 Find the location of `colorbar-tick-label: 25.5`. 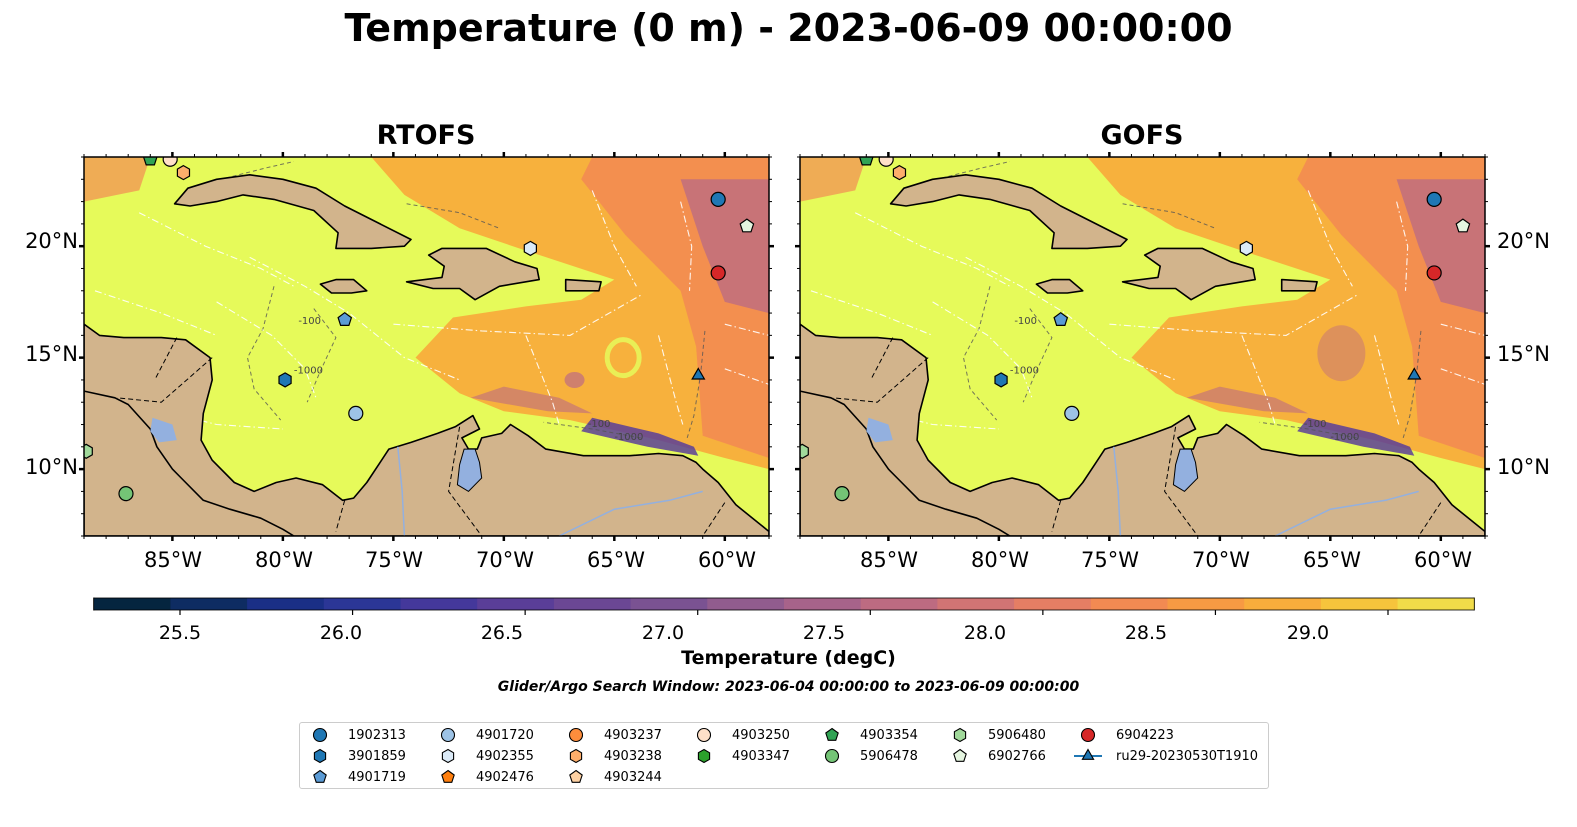

colorbar-tick-label: 25.5 is located at coordinates (180, 633).